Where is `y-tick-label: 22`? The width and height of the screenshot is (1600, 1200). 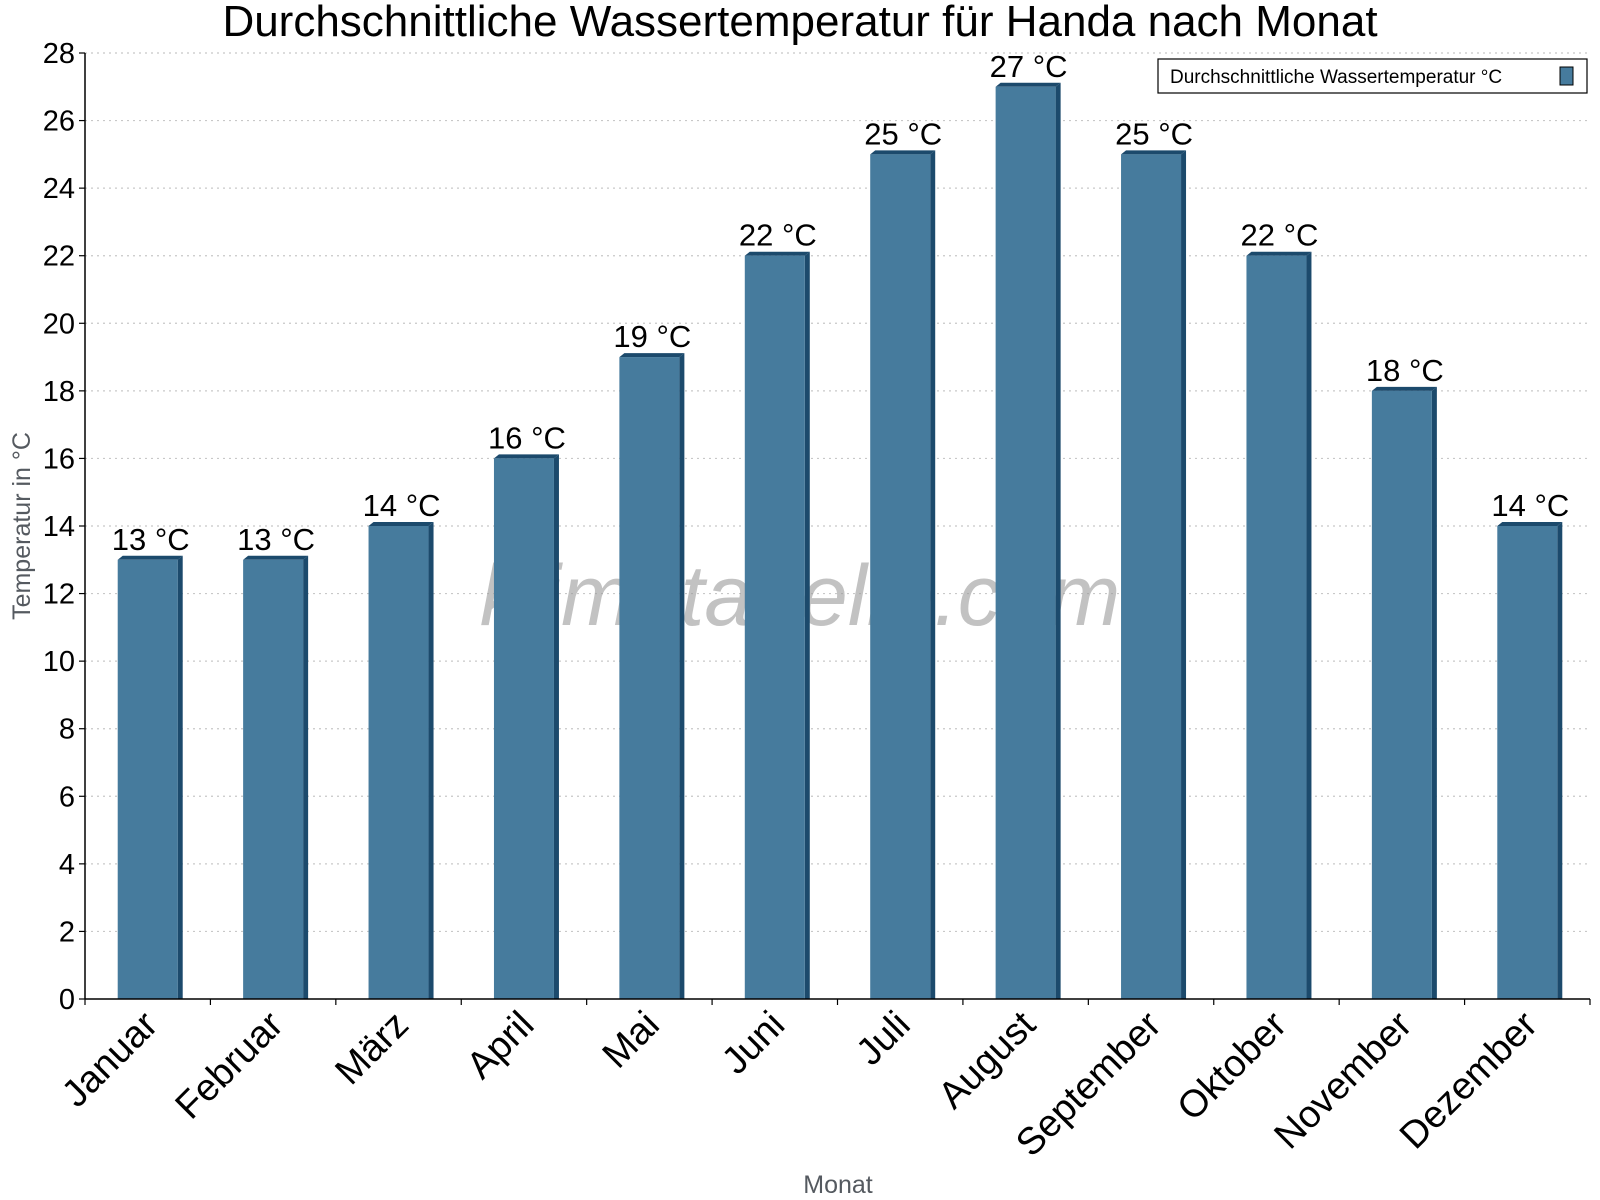
y-tick-label: 22 is located at coordinates (59, 257).